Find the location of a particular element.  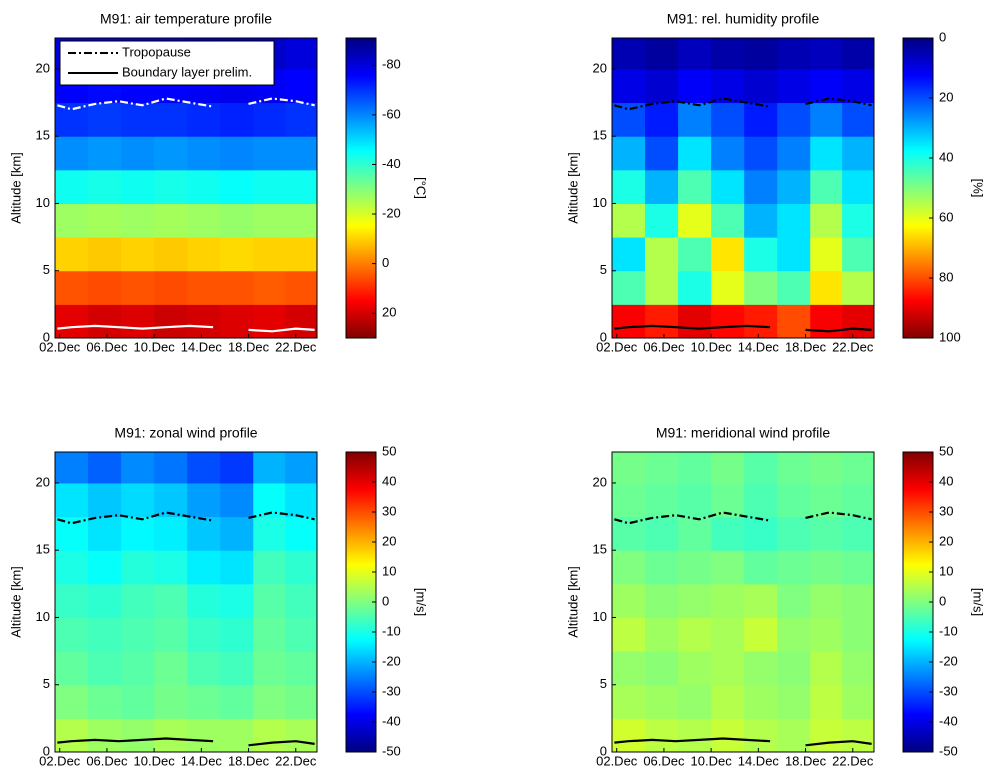

y-tick-label: 15 is located at coordinates (600, 135).